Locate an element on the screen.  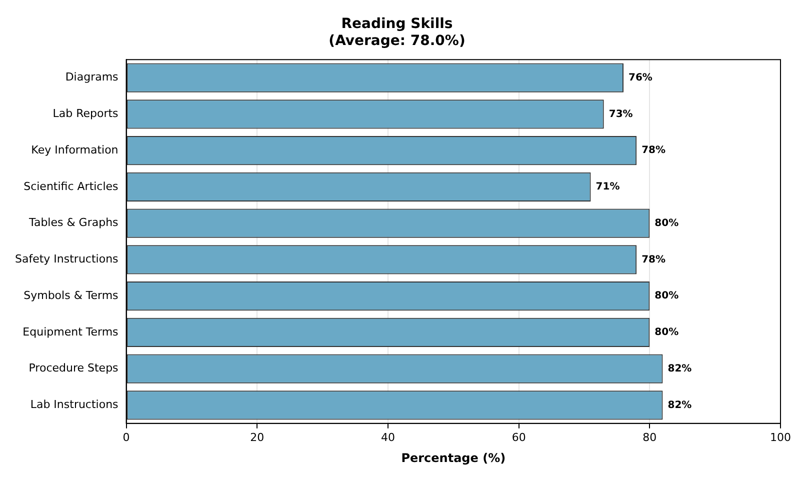
y-tick-label: Symbols & Terms is located at coordinates (71, 295).